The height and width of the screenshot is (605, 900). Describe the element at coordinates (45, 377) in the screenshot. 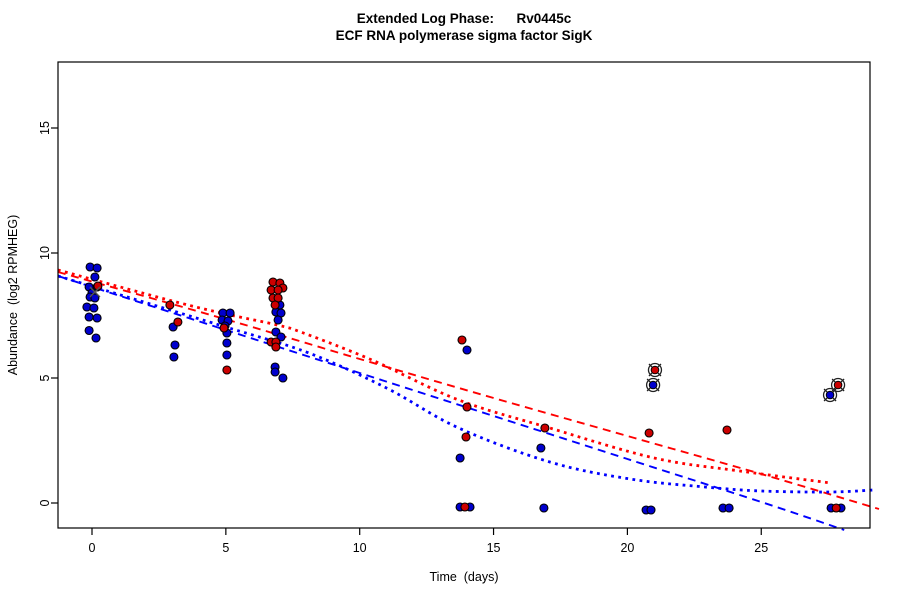

I see `y-tick-label: 5` at that location.